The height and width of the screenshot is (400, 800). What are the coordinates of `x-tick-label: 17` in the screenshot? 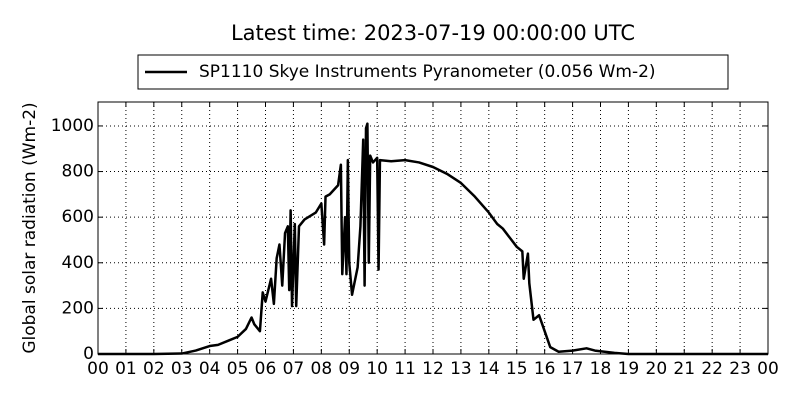 It's located at (573, 369).